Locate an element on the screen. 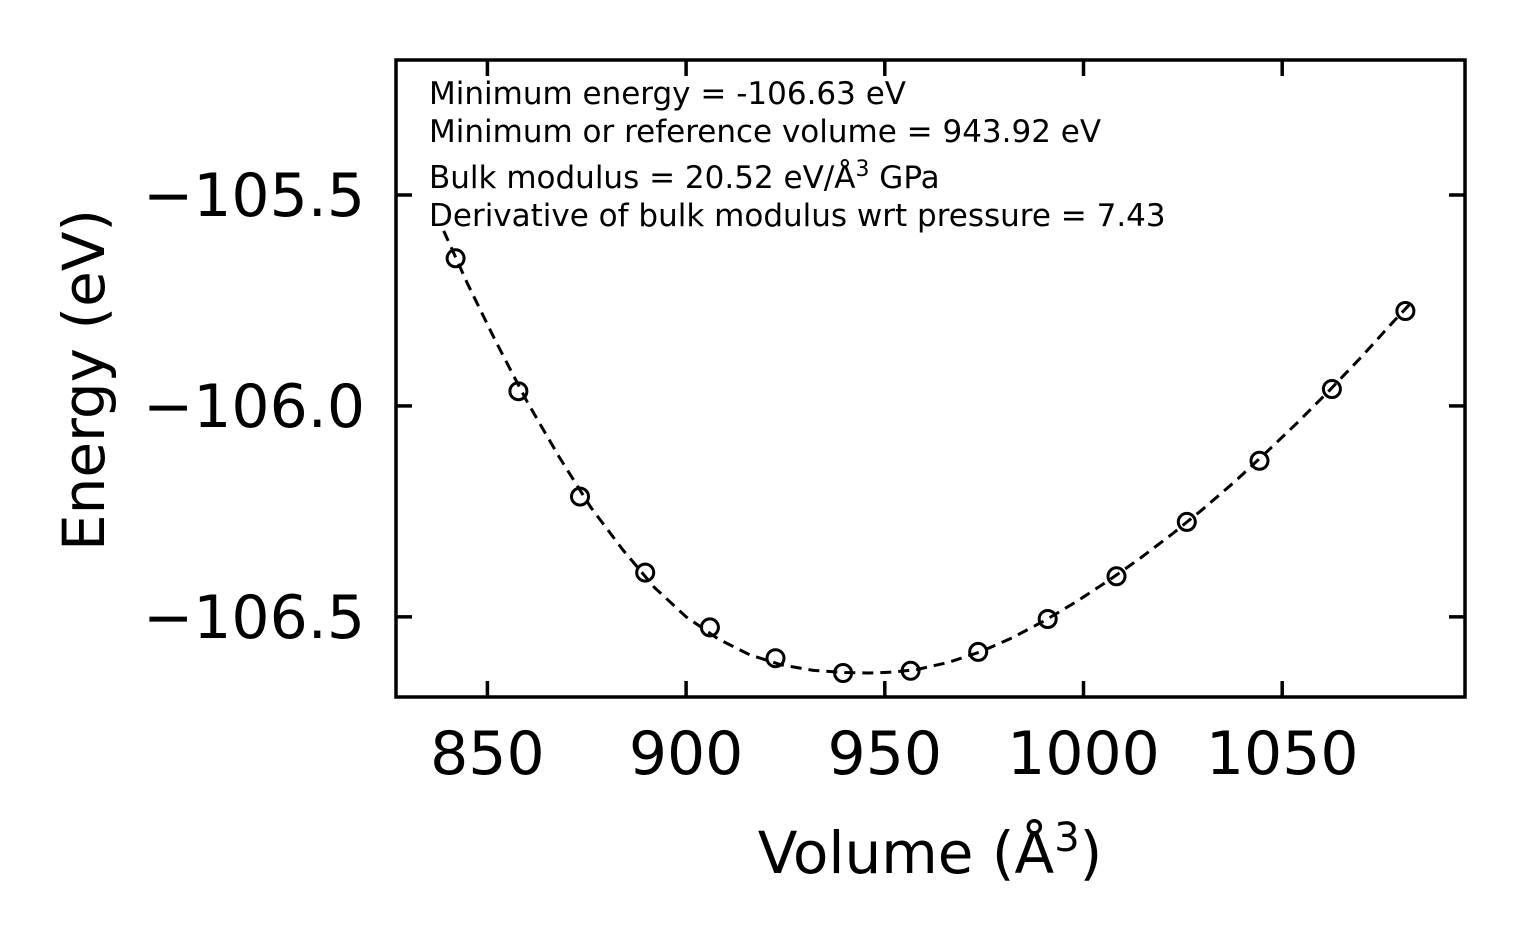  annotation-bulk-modulus-text: Bulk modulus = 20.52 eV/Å is located at coordinates (642, 178).